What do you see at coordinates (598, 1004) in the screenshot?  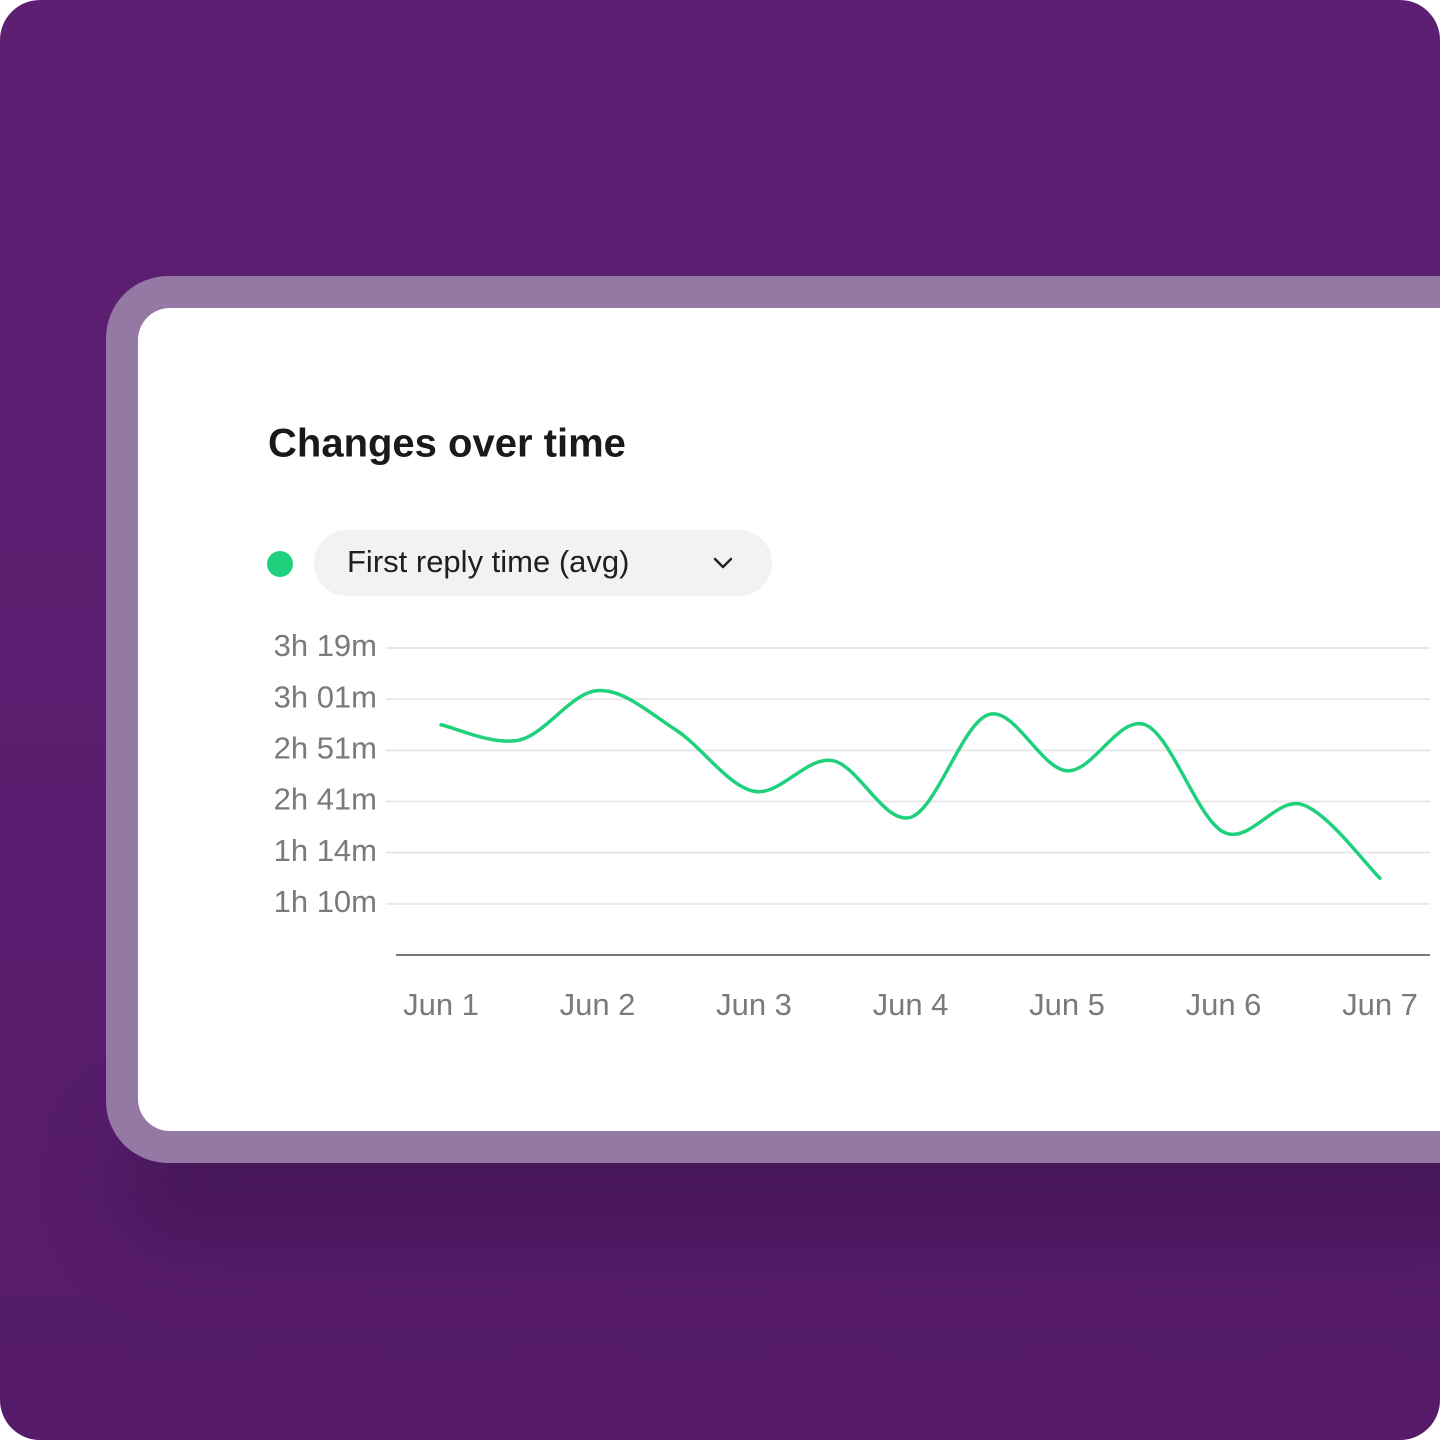 I see `x-tick-label: Jun 2` at bounding box center [598, 1004].